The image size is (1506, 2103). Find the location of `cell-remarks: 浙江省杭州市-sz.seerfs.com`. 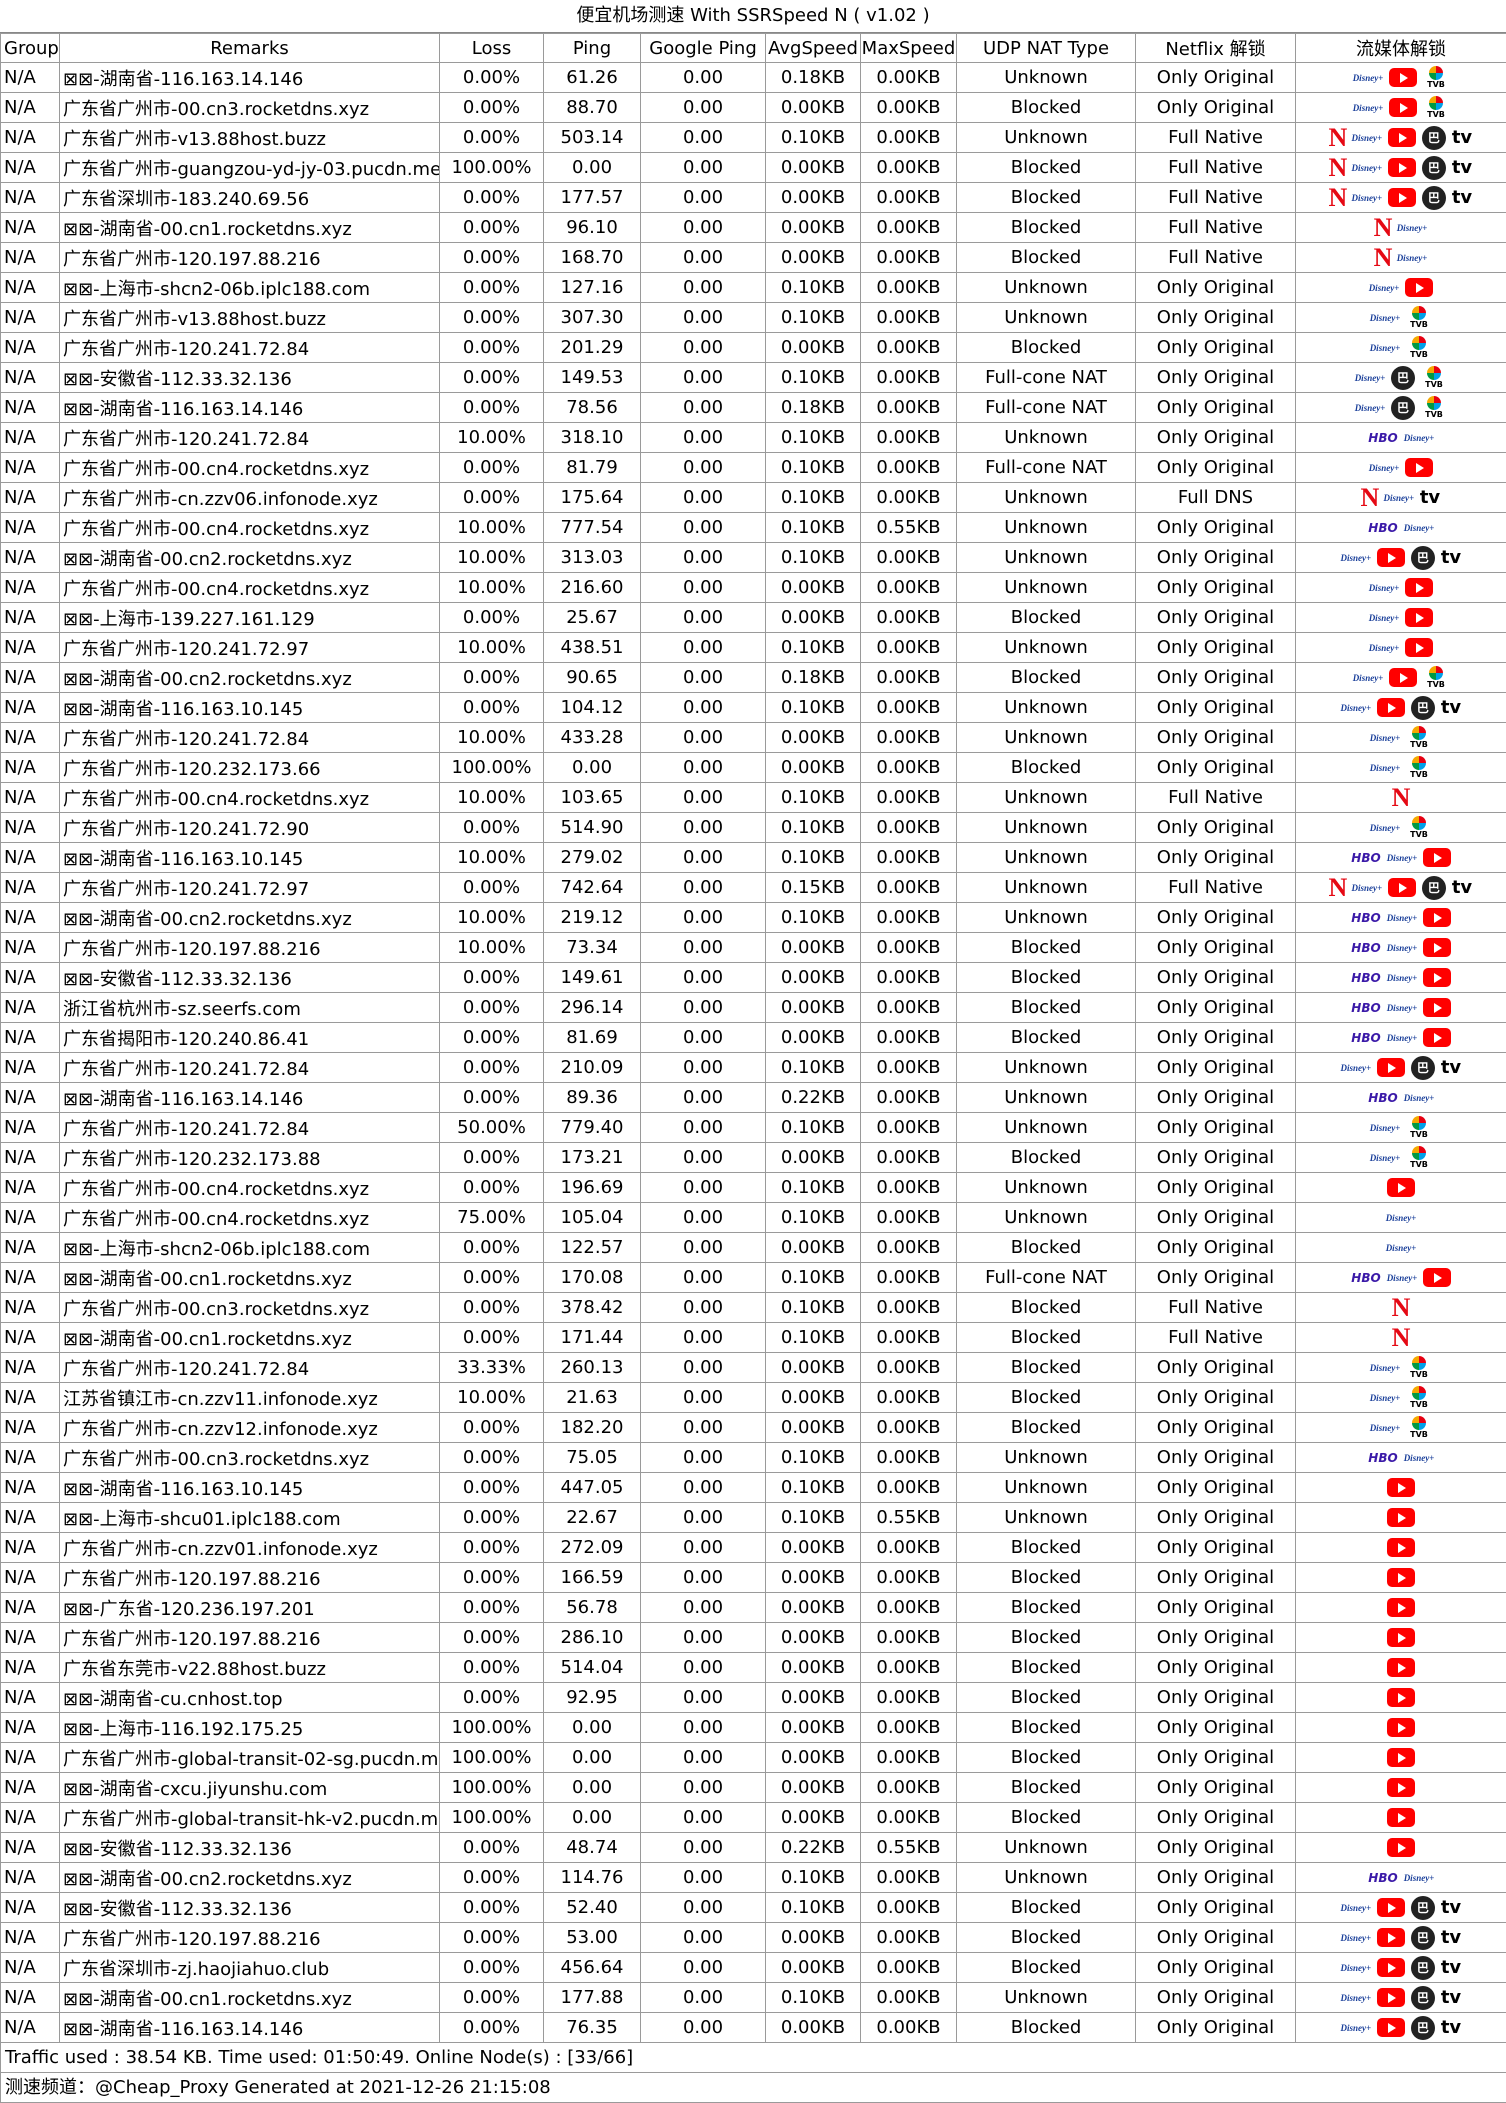

cell-remarks: 浙江省杭州市-sz.seerfs.com is located at coordinates (250, 1008).